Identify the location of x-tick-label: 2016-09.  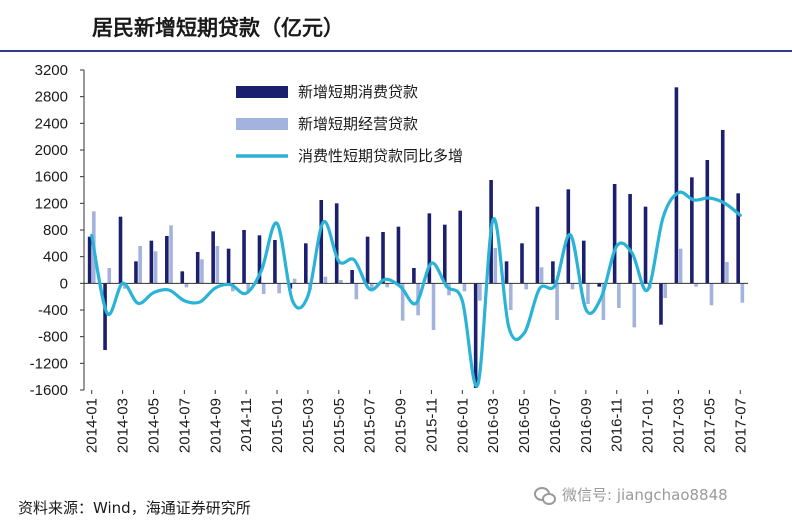
(586, 425).